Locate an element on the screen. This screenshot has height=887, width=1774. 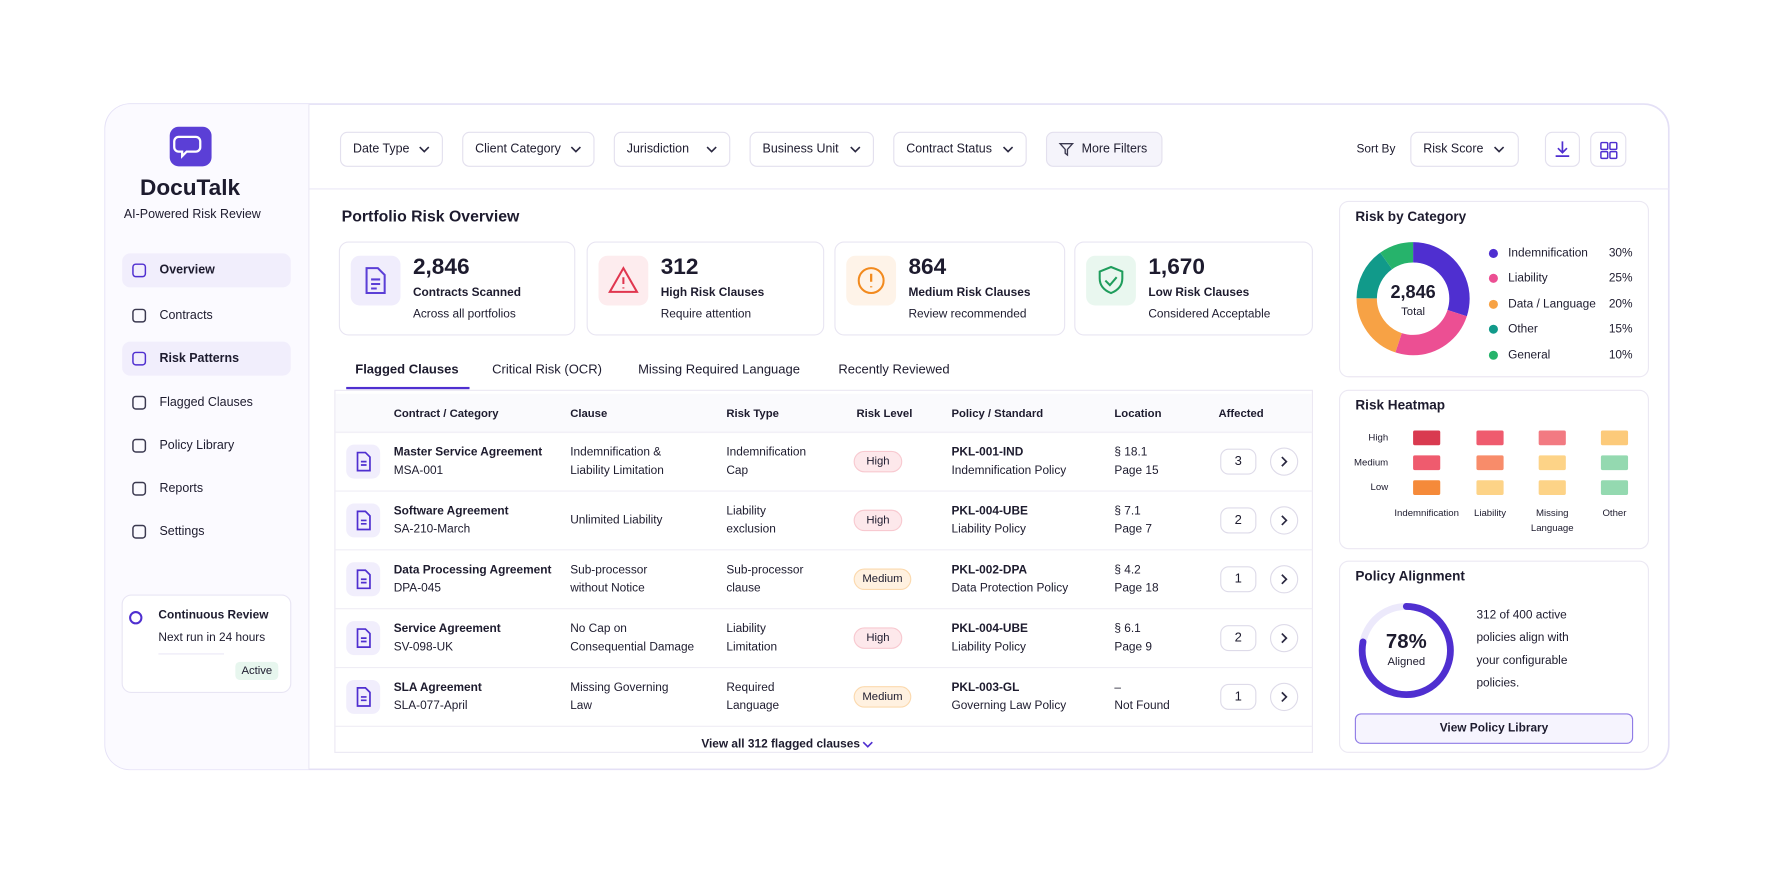
location: § 4.2 is located at coordinates (1127, 569).